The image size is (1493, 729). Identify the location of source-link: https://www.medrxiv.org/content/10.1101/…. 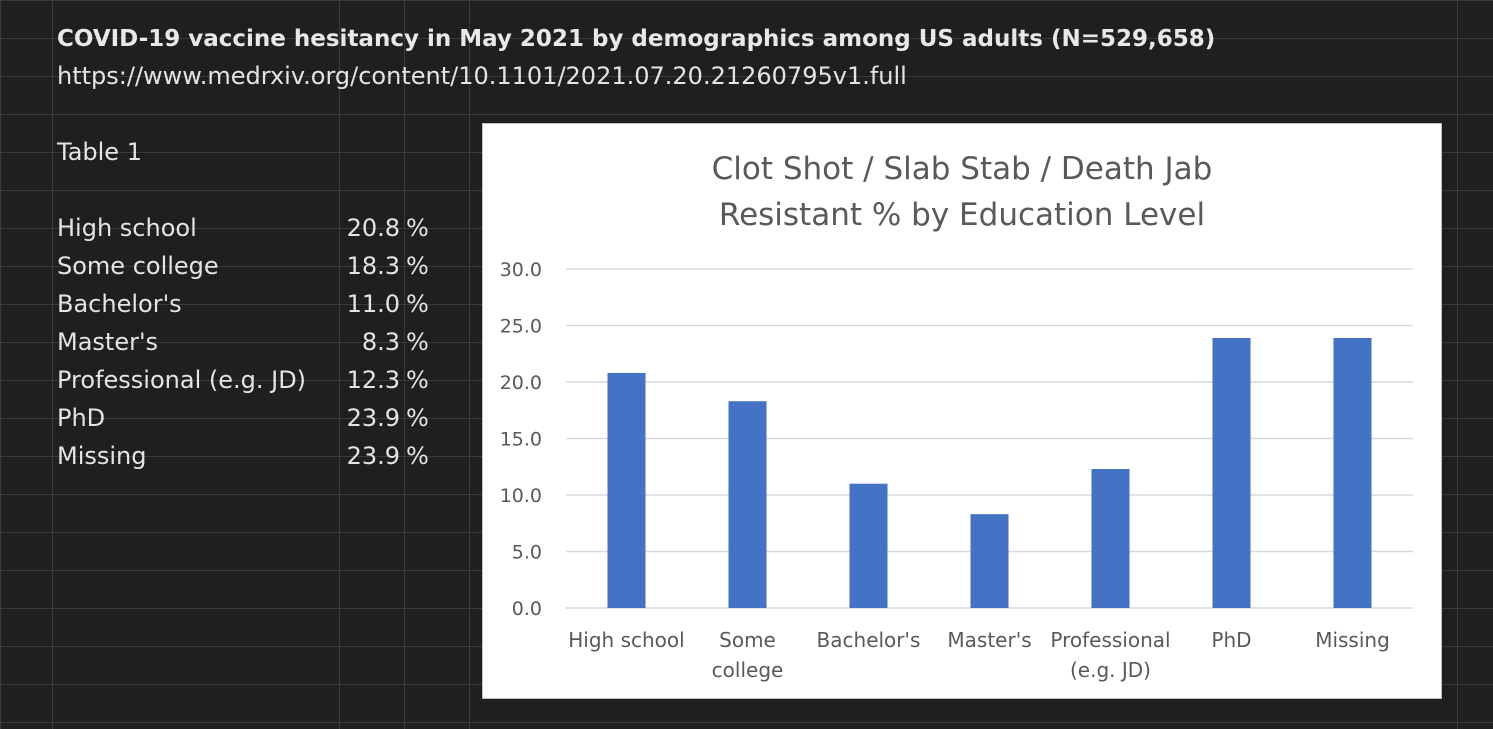
(482, 76).